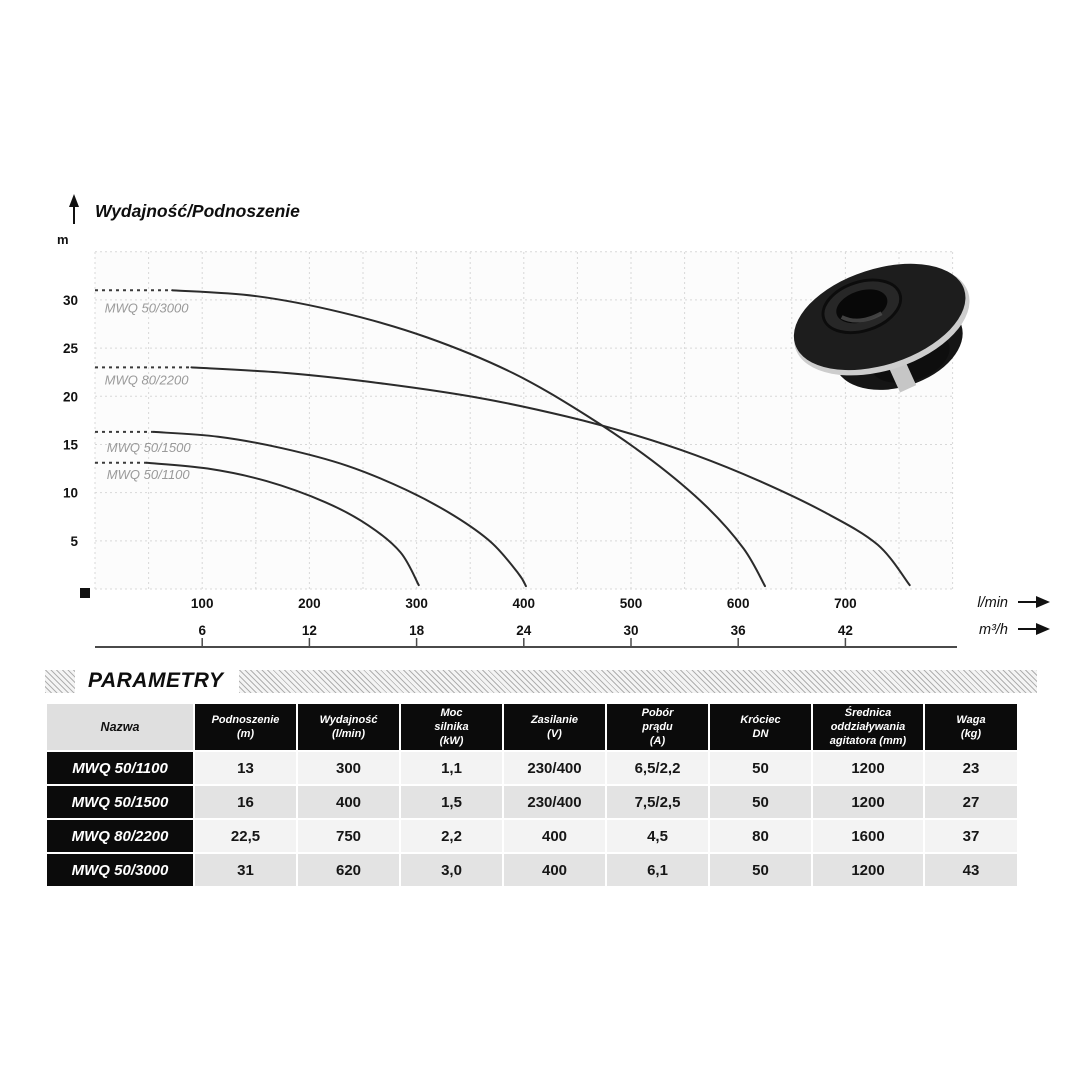  What do you see at coordinates (348, 727) in the screenshot?
I see `column-header: Wydajność (l/min)` at bounding box center [348, 727].